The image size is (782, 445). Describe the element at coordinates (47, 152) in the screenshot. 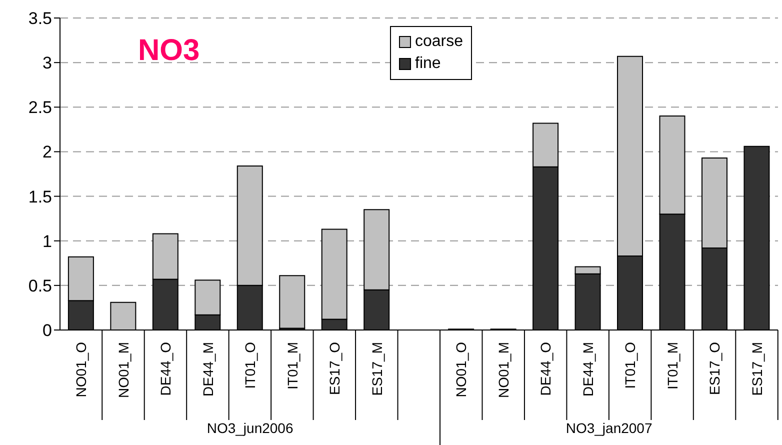

I see `y-tick-label: 2` at that location.